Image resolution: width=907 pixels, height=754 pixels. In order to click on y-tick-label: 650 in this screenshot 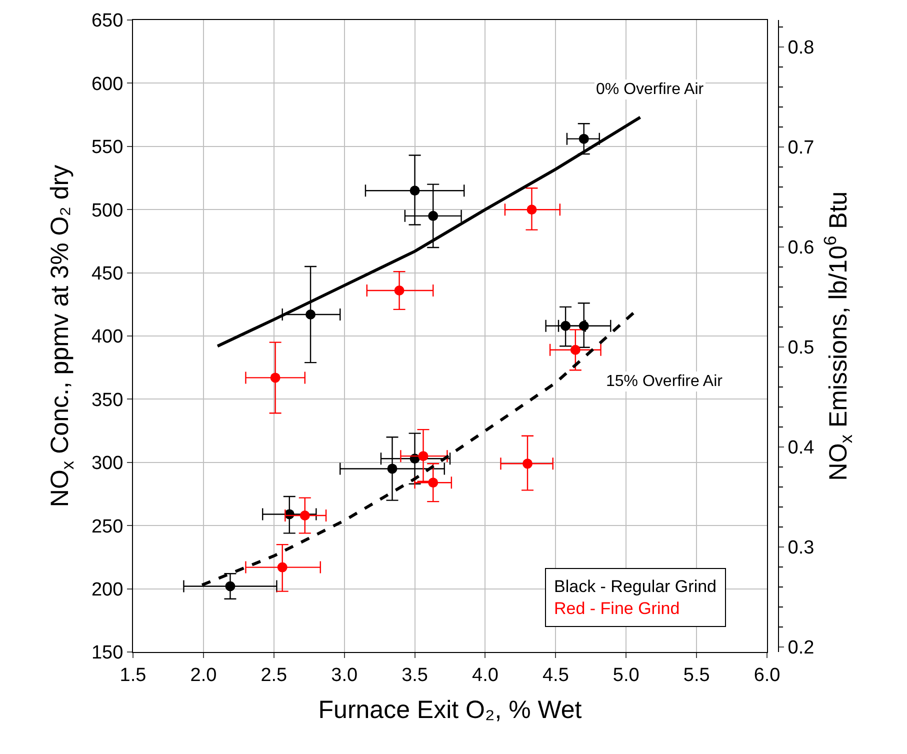, I will do `click(107, 21)`.